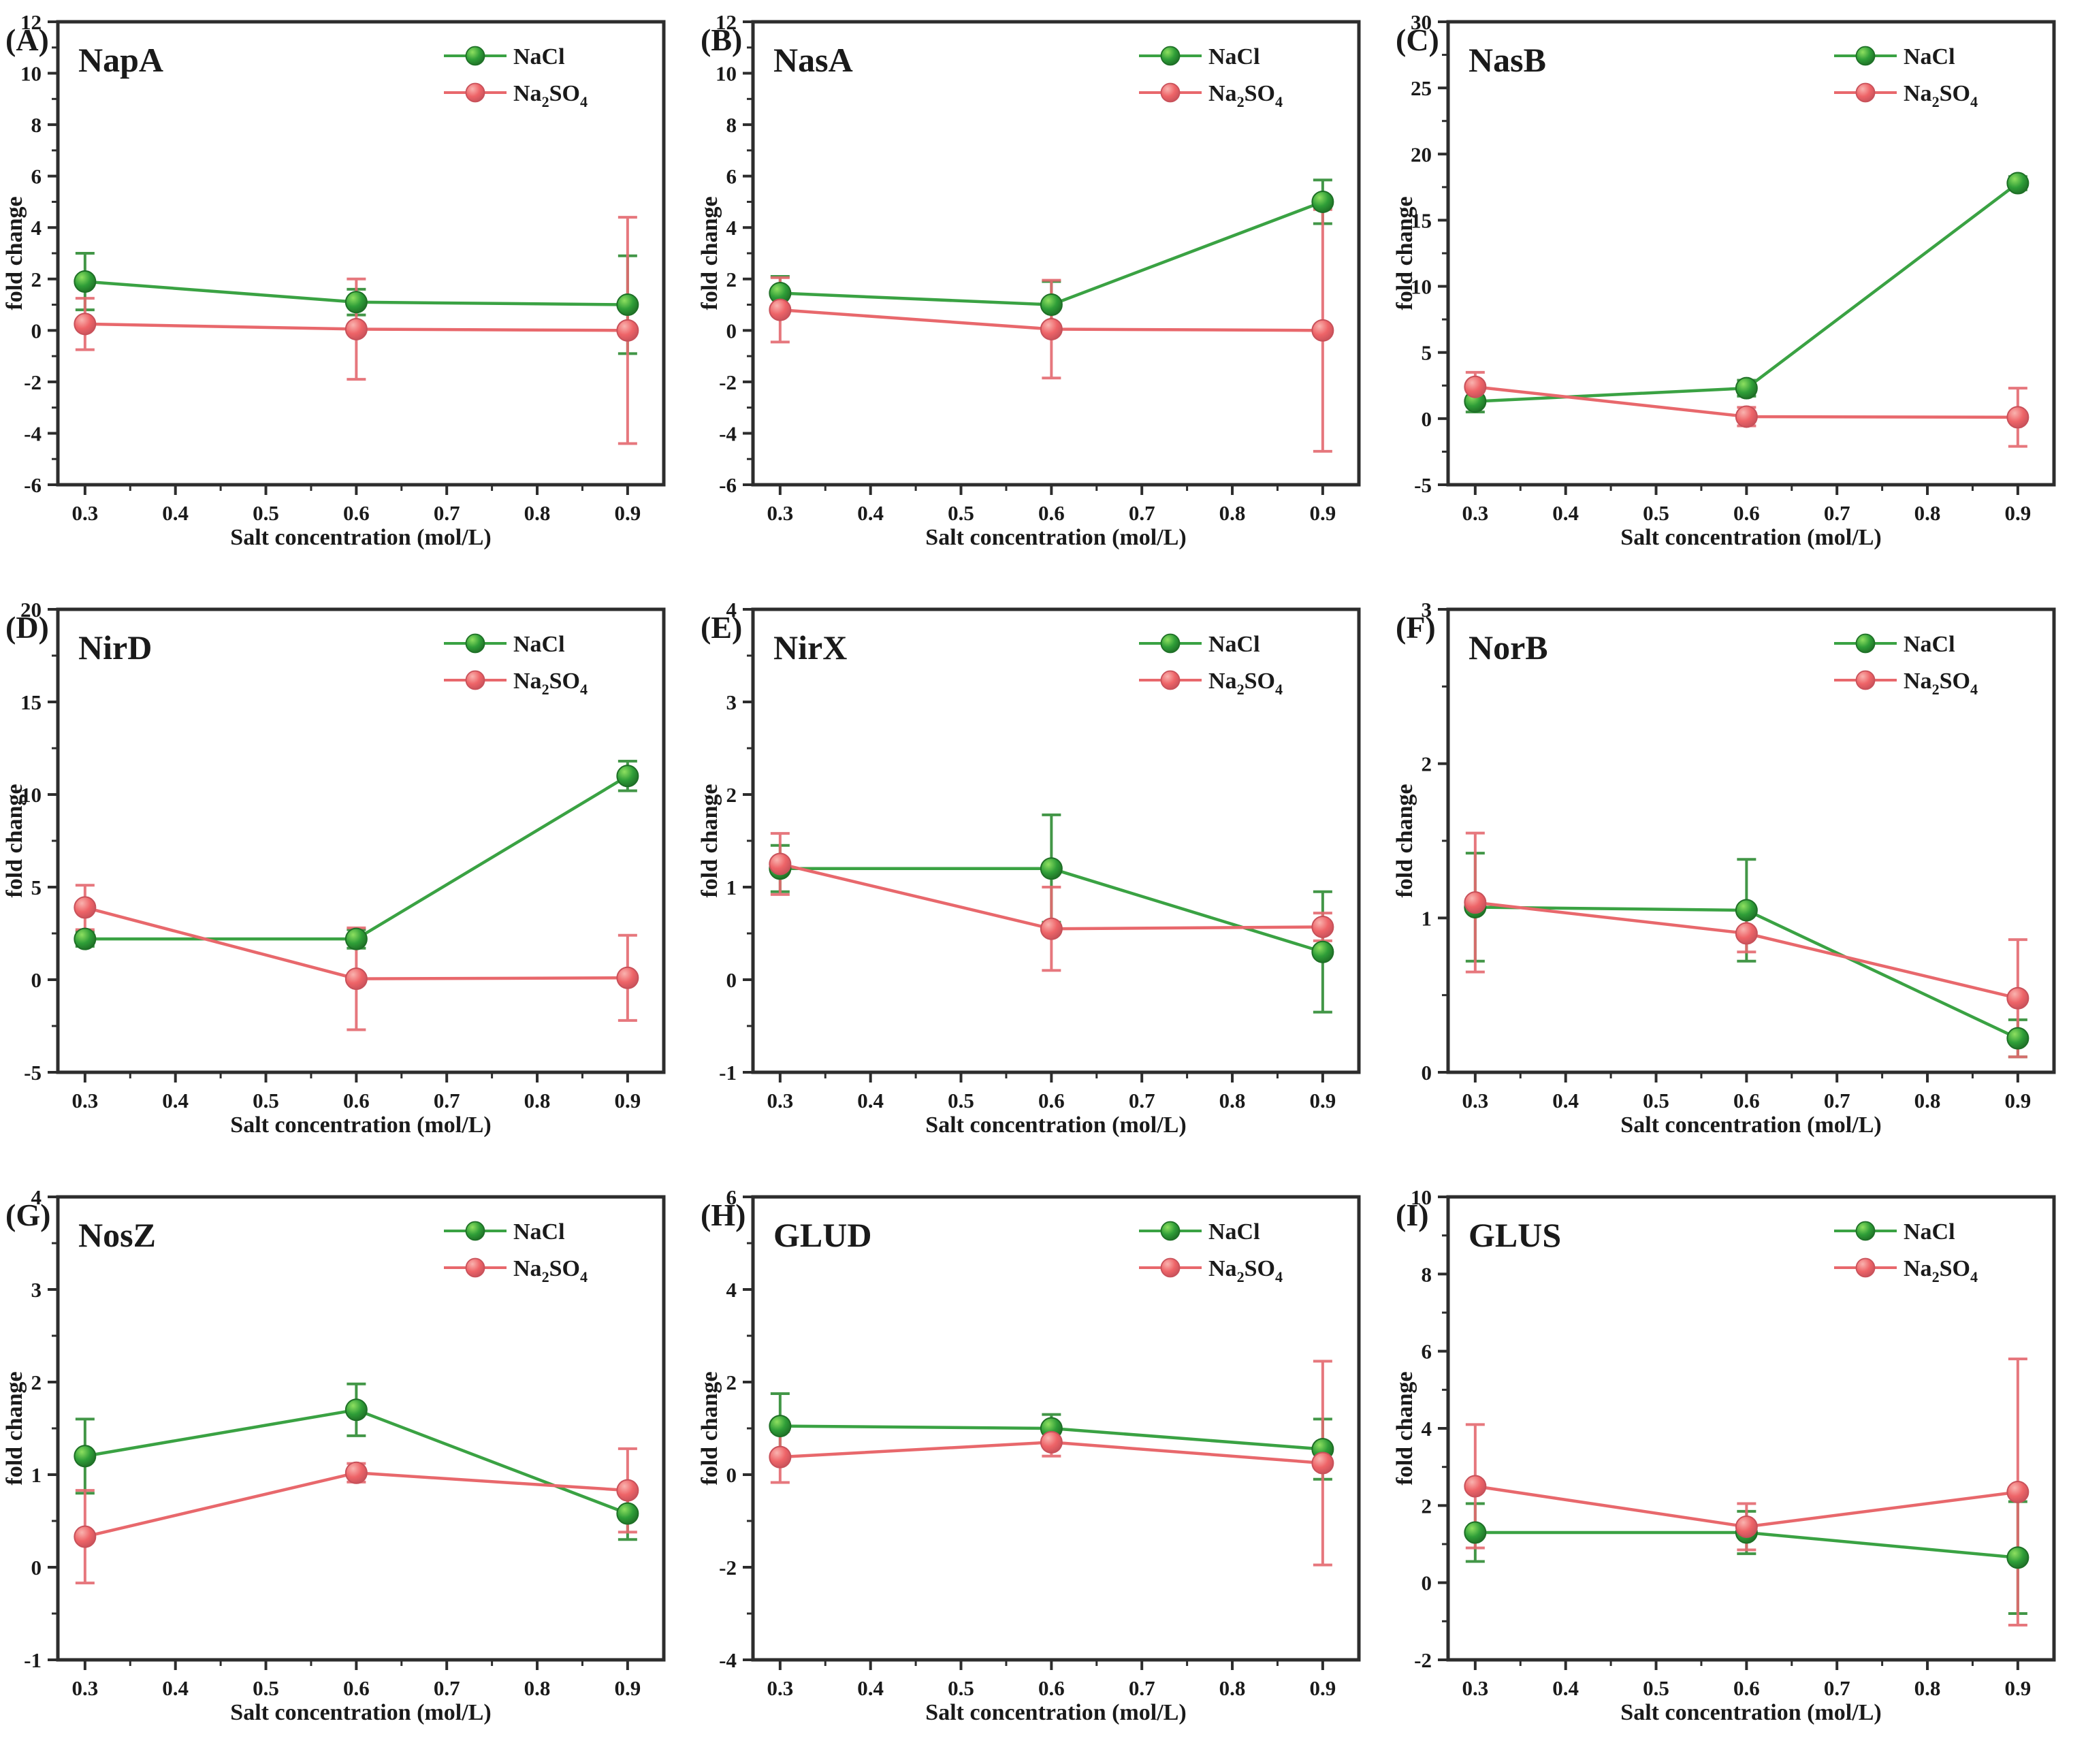 The height and width of the screenshot is (1764, 2086). Describe the element at coordinates (36, 1290) in the screenshot. I see `y-tick-label: 3` at that location.